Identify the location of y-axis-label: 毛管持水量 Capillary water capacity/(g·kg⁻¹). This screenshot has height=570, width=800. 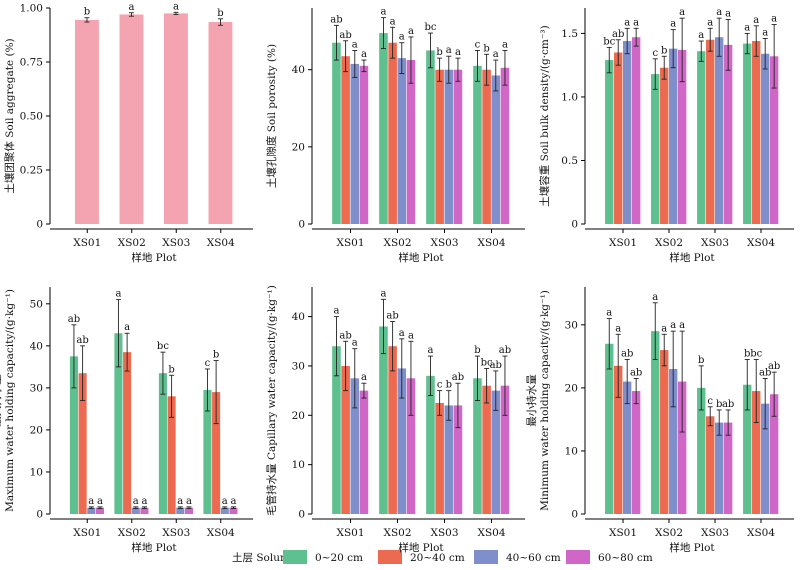
(271, 400).